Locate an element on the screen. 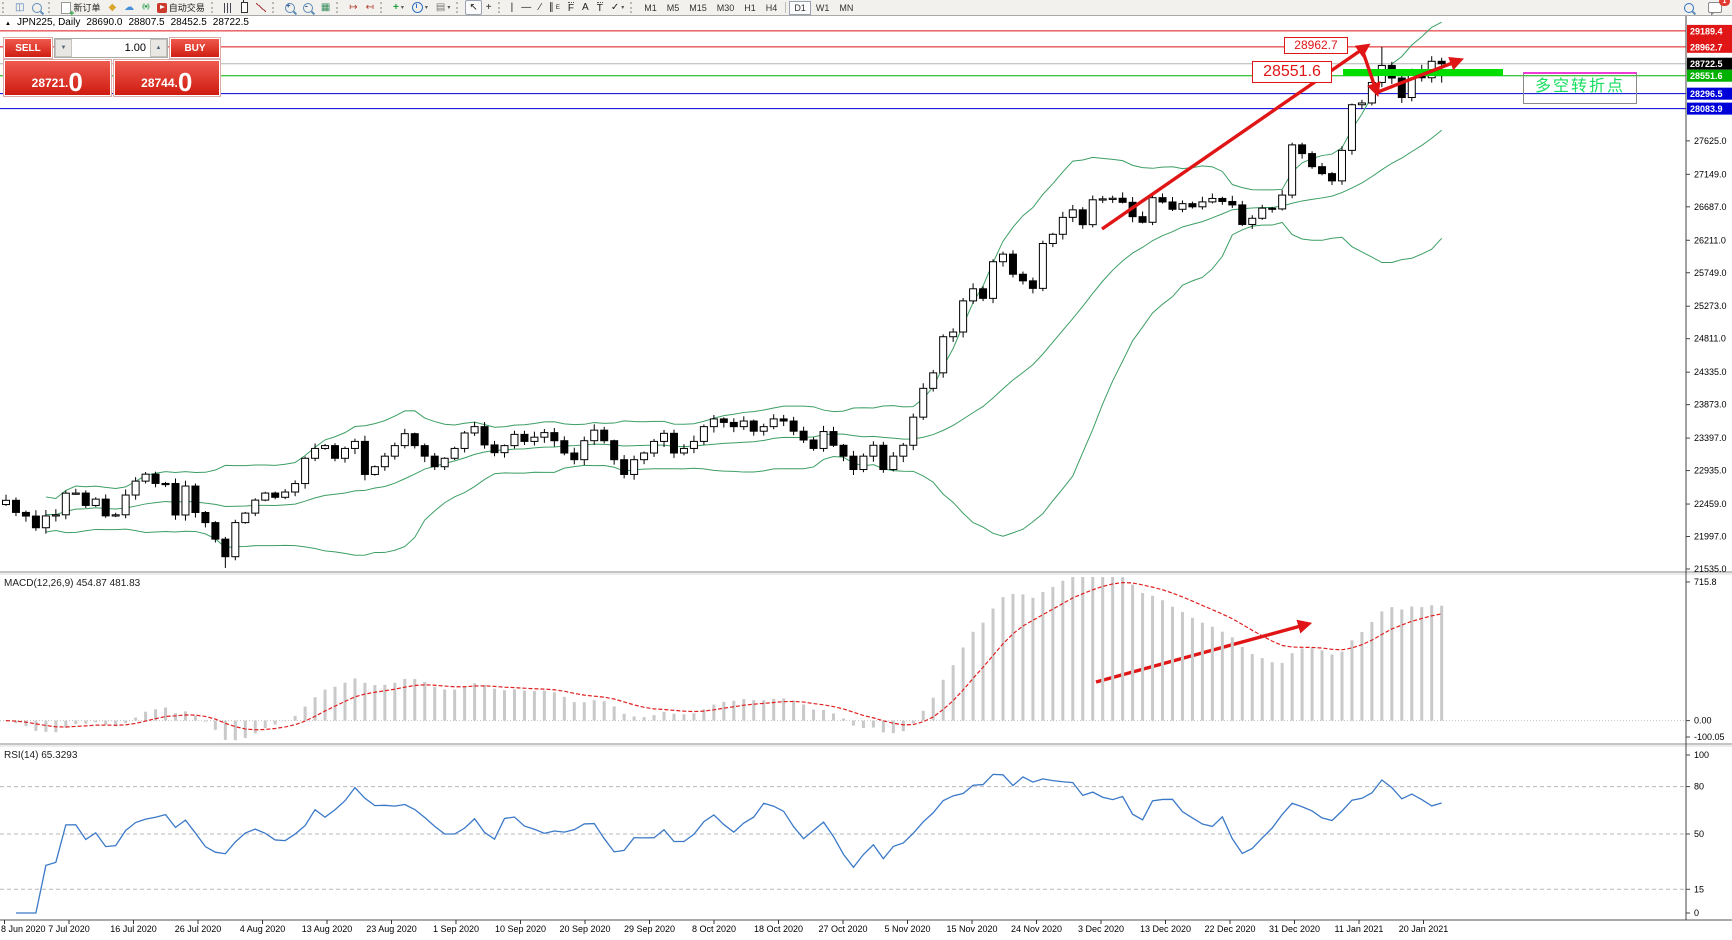 The image size is (1732, 940). toolbar-group: ↖ + is located at coordinates (475, 7).